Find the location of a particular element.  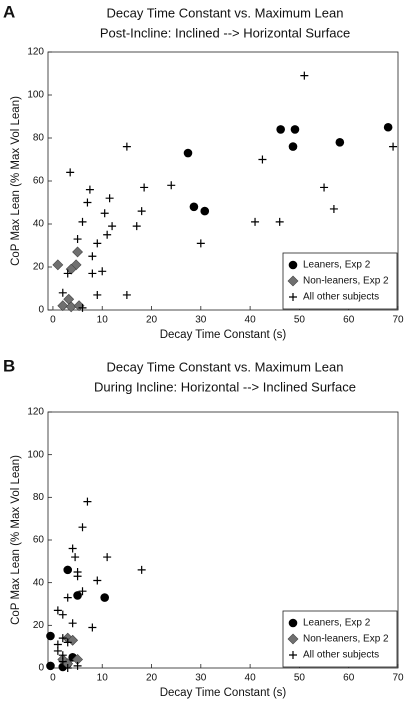

y-tick-label: 80 is located at coordinates (39, 497).